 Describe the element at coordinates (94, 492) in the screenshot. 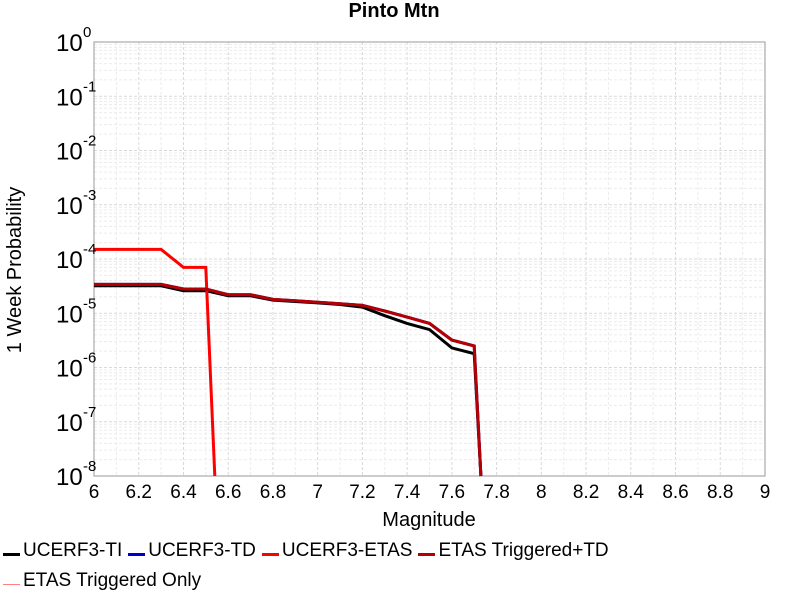

I see `x-tick-label: 6` at that location.